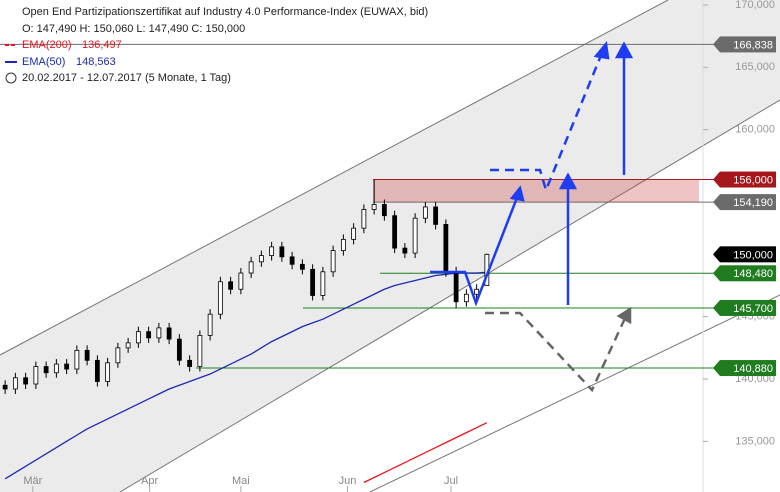  What do you see at coordinates (425, 453) in the screenshot?
I see `ema-line` at bounding box center [425, 453].